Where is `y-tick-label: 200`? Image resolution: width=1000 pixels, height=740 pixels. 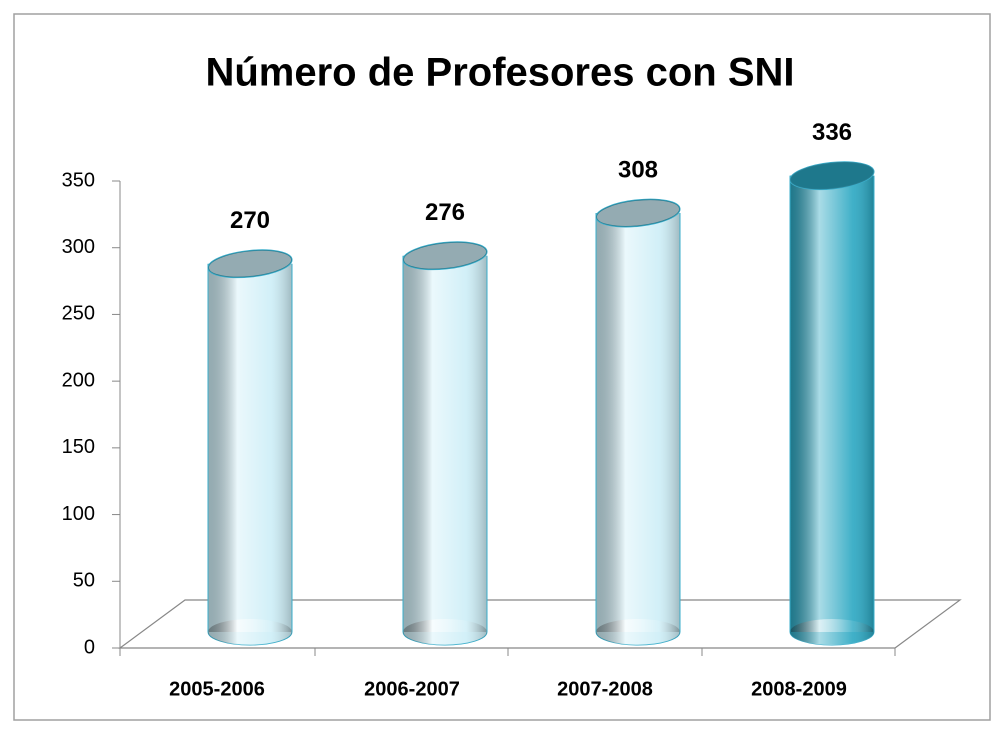
y-tick-label: 200 is located at coordinates (78, 380).